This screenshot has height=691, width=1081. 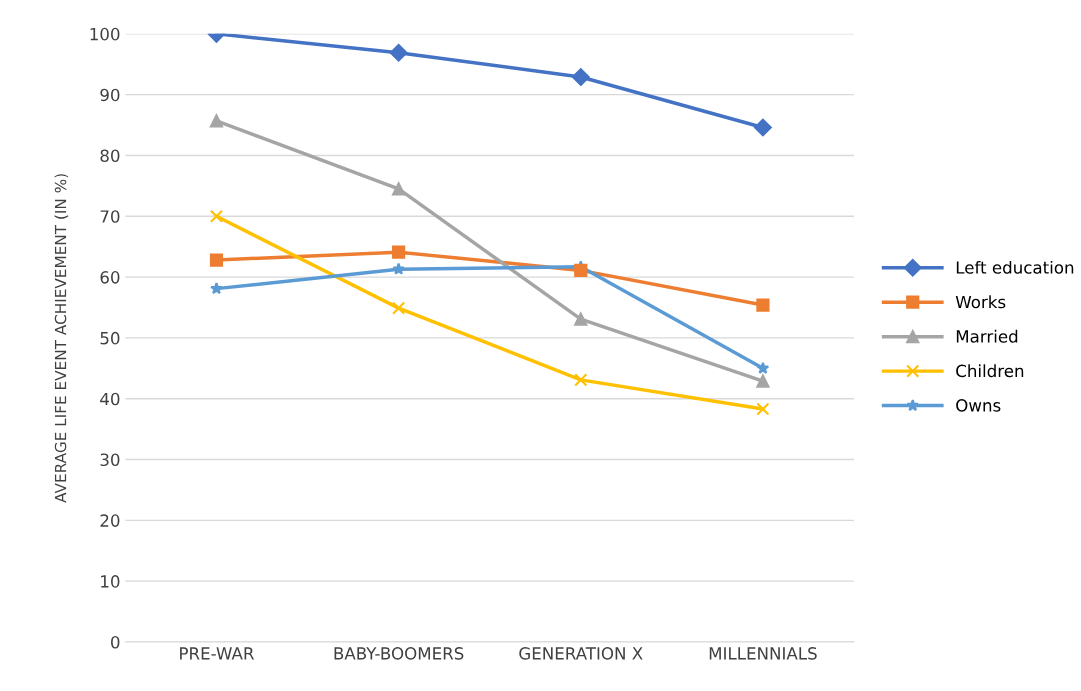 What do you see at coordinates (217, 653) in the screenshot?
I see `x-tick-label: PRE-WAR` at bounding box center [217, 653].